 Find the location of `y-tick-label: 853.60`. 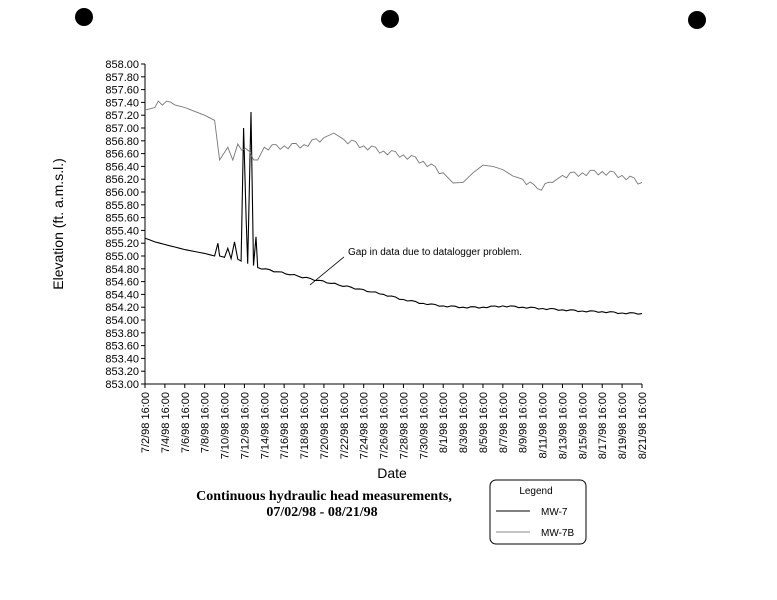

y-tick-label: 853.60 is located at coordinates (122, 347).